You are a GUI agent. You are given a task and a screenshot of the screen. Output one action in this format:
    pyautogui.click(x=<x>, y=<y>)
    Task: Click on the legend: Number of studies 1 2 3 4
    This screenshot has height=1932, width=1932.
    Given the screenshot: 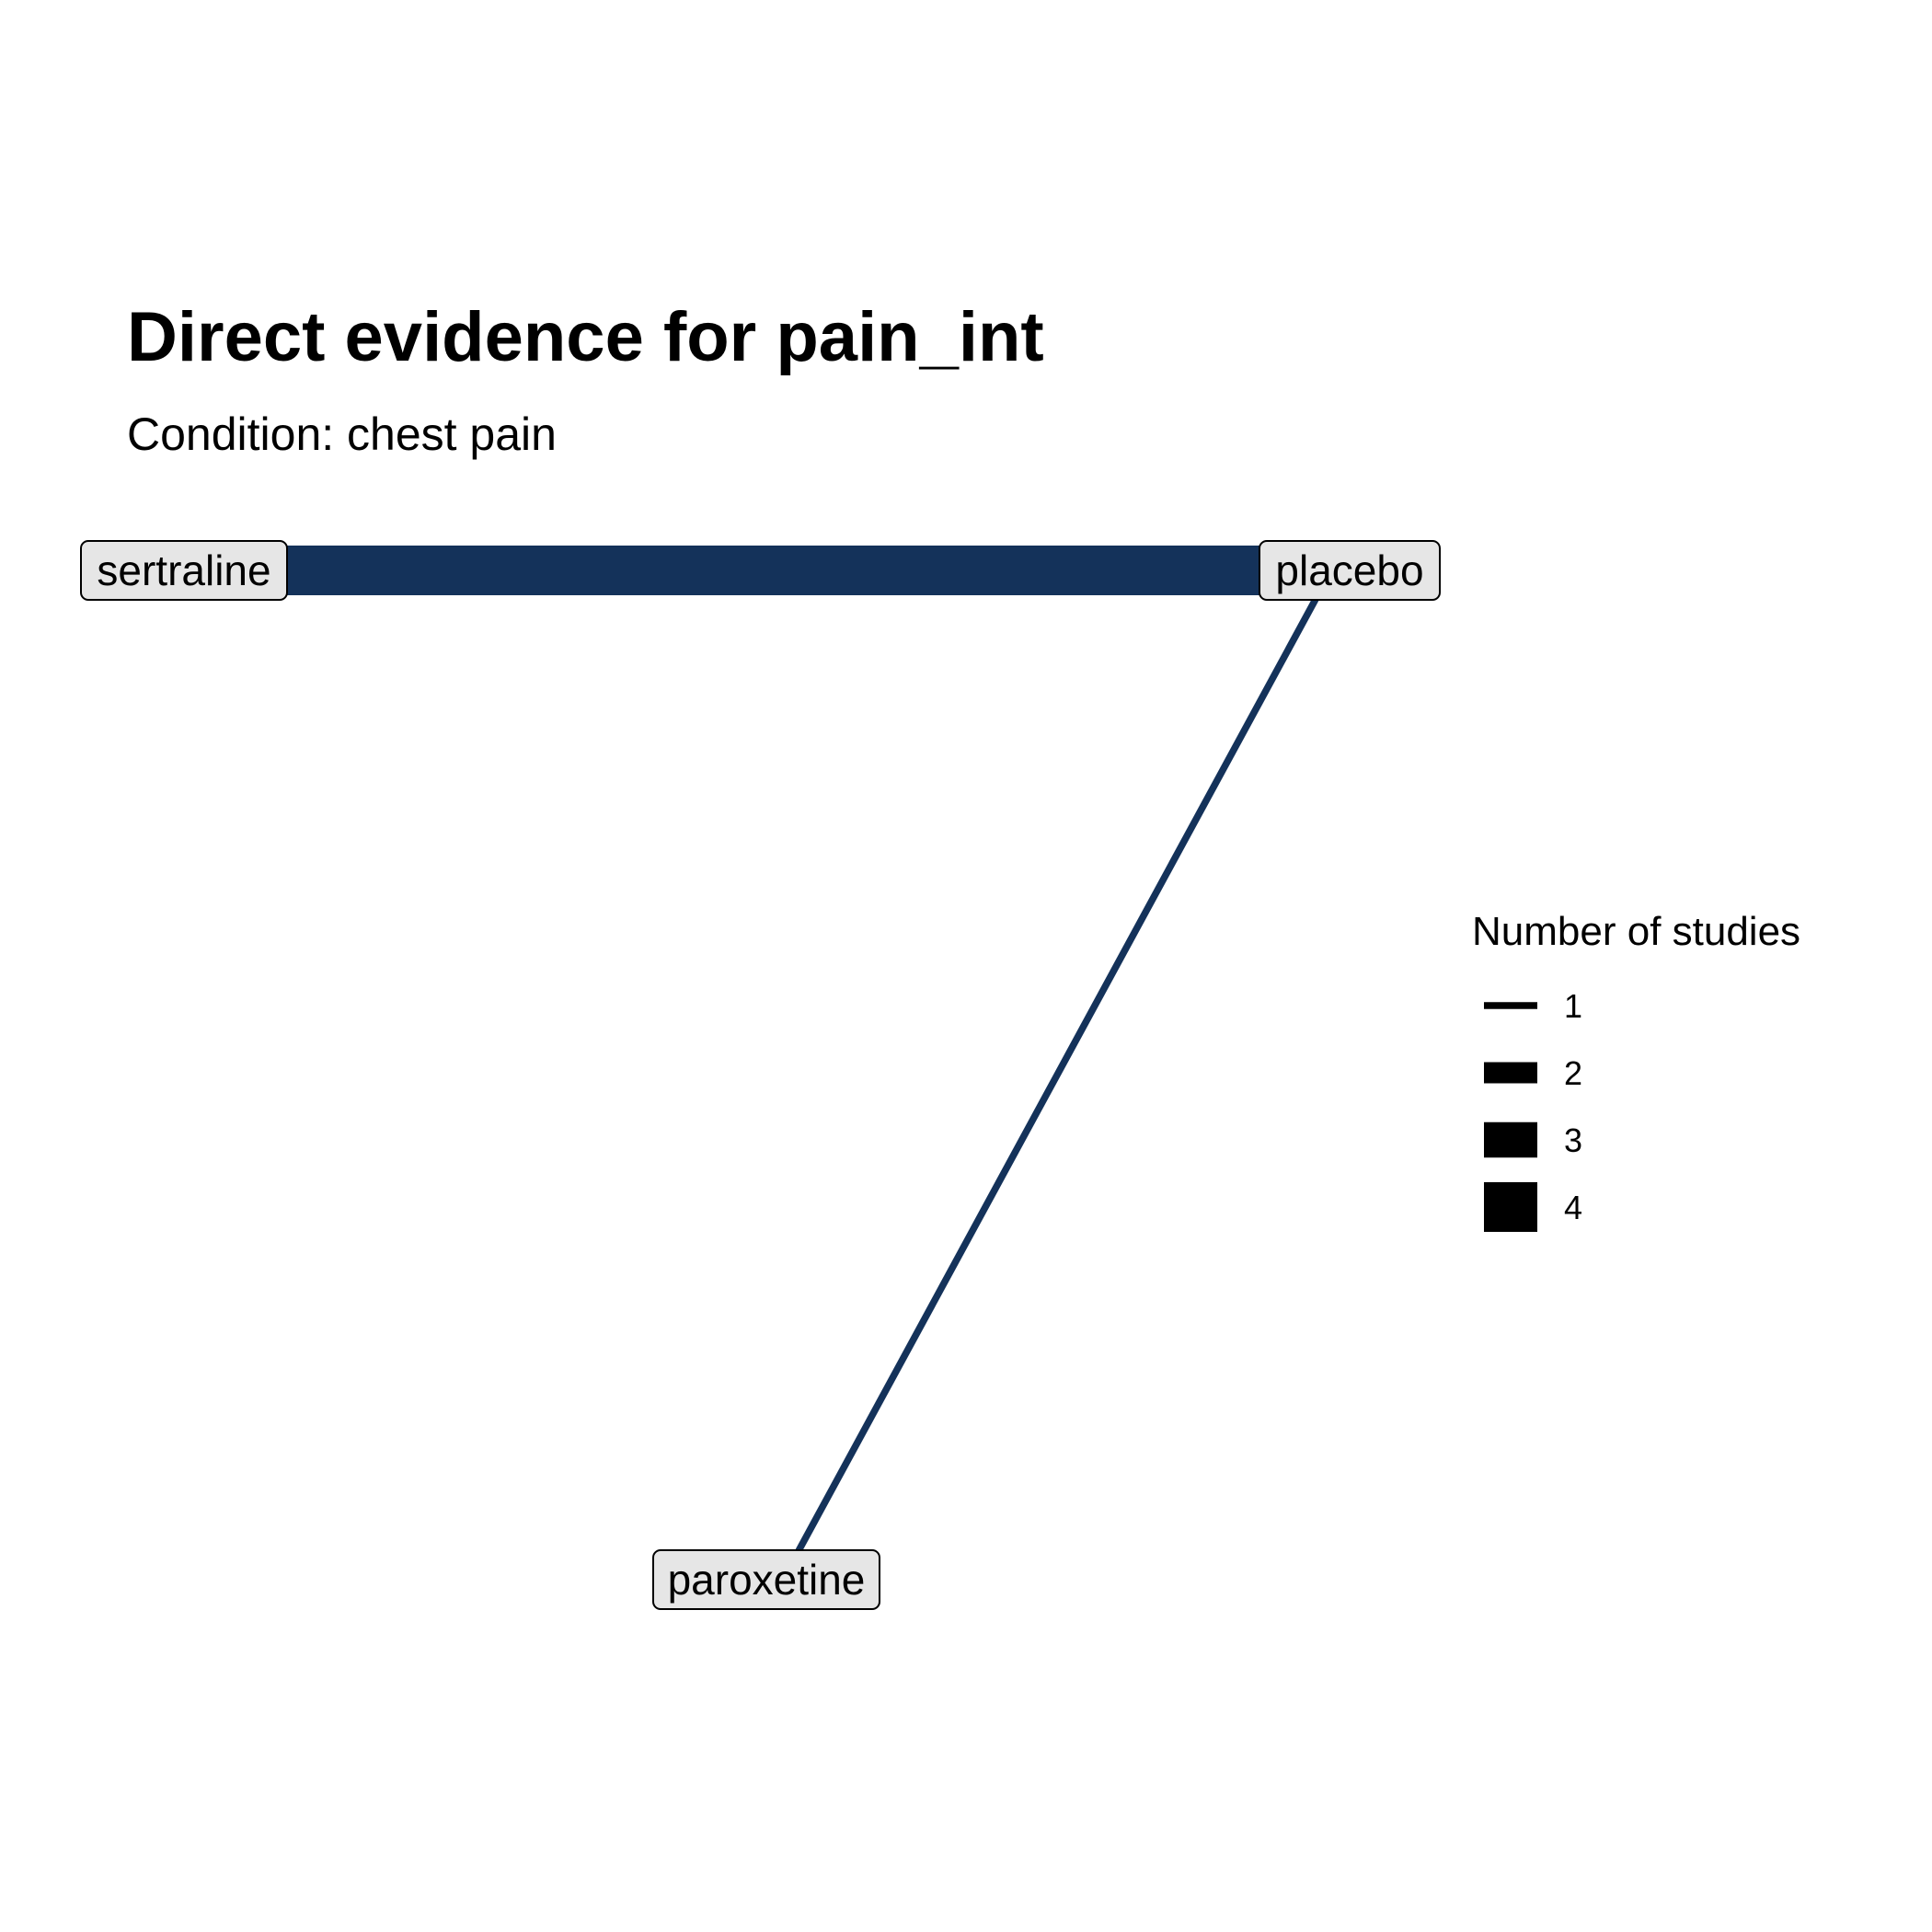 What is the action you would take?
    pyautogui.click(x=1636, y=1070)
    